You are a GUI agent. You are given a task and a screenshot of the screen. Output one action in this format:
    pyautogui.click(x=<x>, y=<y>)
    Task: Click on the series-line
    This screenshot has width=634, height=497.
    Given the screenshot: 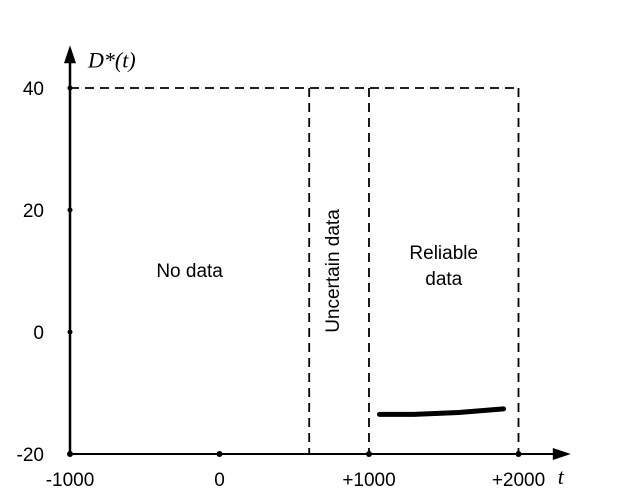 What is the action you would take?
    pyautogui.click(x=441, y=411)
    